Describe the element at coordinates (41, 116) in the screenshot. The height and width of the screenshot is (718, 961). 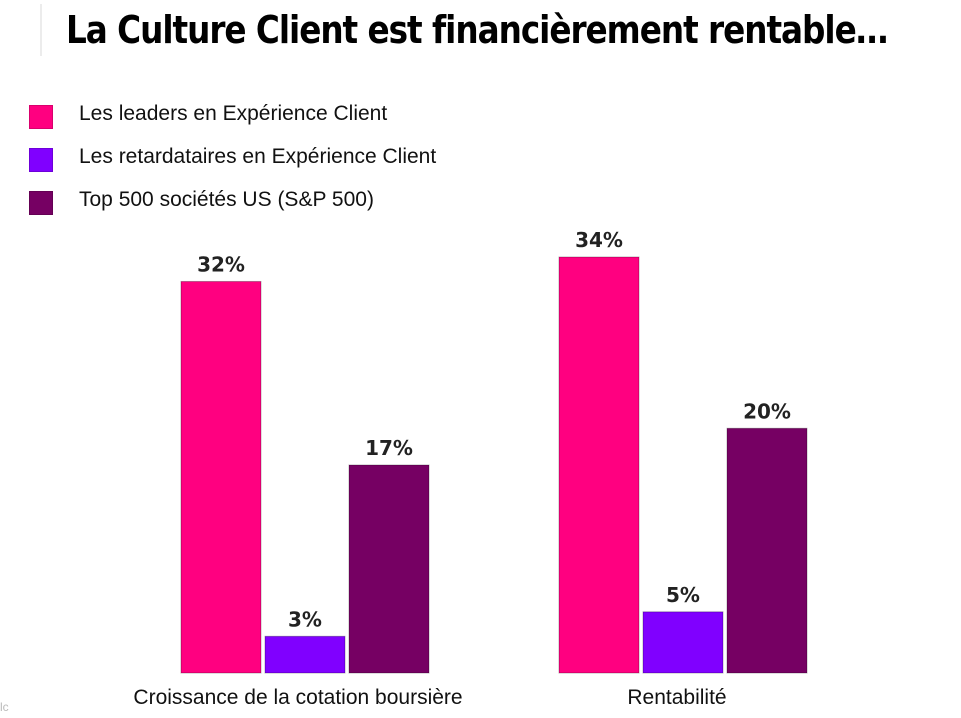
I see `legend-swatch-leaders` at that location.